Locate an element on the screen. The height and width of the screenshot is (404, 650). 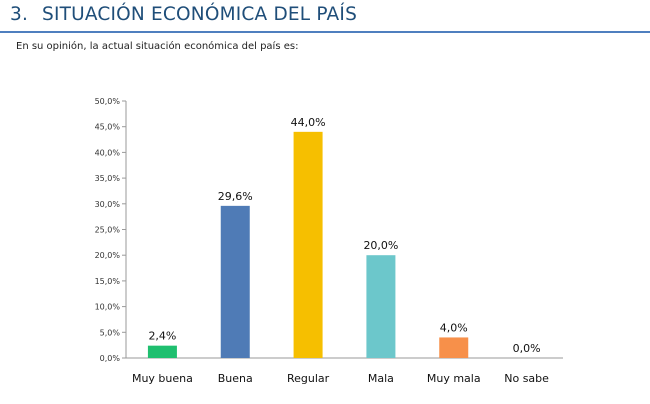
data-label: 2,4% is located at coordinates (162, 336).